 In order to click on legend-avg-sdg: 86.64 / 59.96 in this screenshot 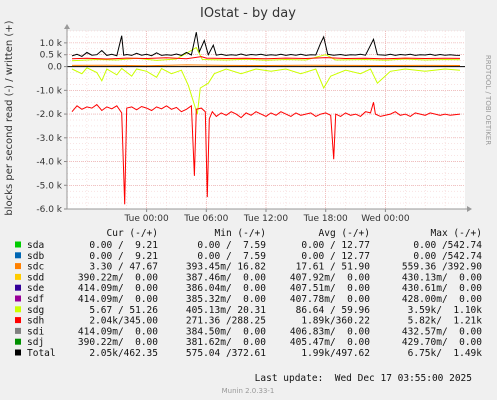, I will do `click(333, 310)`.